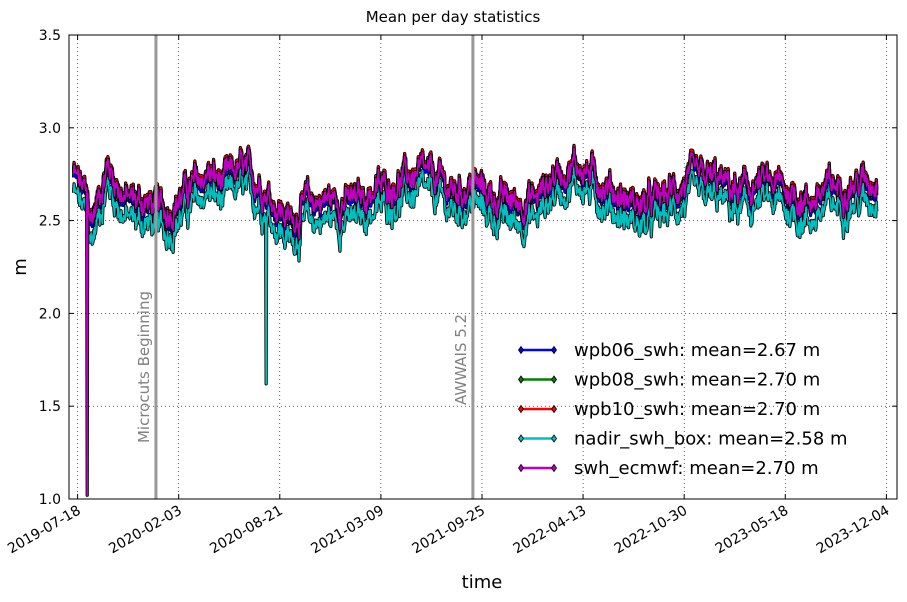 The width and height of the screenshot is (907, 602). What do you see at coordinates (697, 350) in the screenshot?
I see `legend-entry: wpb06_swh: mean=2.67 m` at bounding box center [697, 350].